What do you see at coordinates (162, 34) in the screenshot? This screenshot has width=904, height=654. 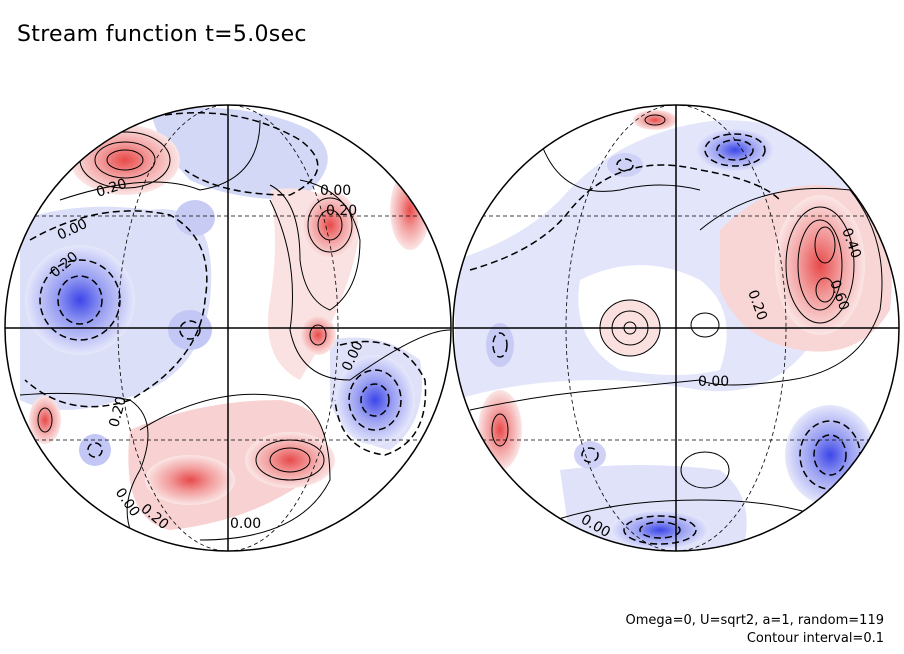 I see `figure-title: Stream function t=5.0sec` at bounding box center [162, 34].